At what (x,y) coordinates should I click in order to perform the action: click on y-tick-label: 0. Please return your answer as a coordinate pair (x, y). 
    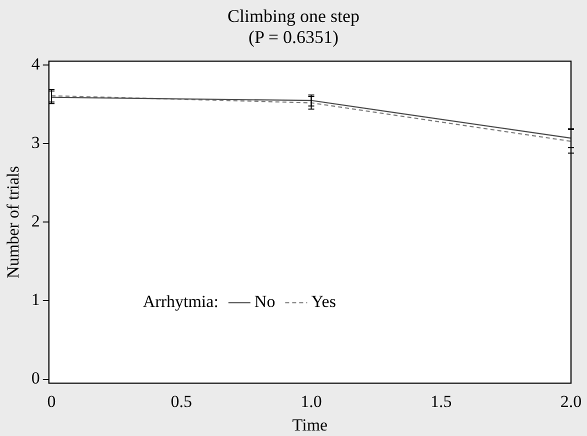
    Looking at the image, I should click on (35, 378).